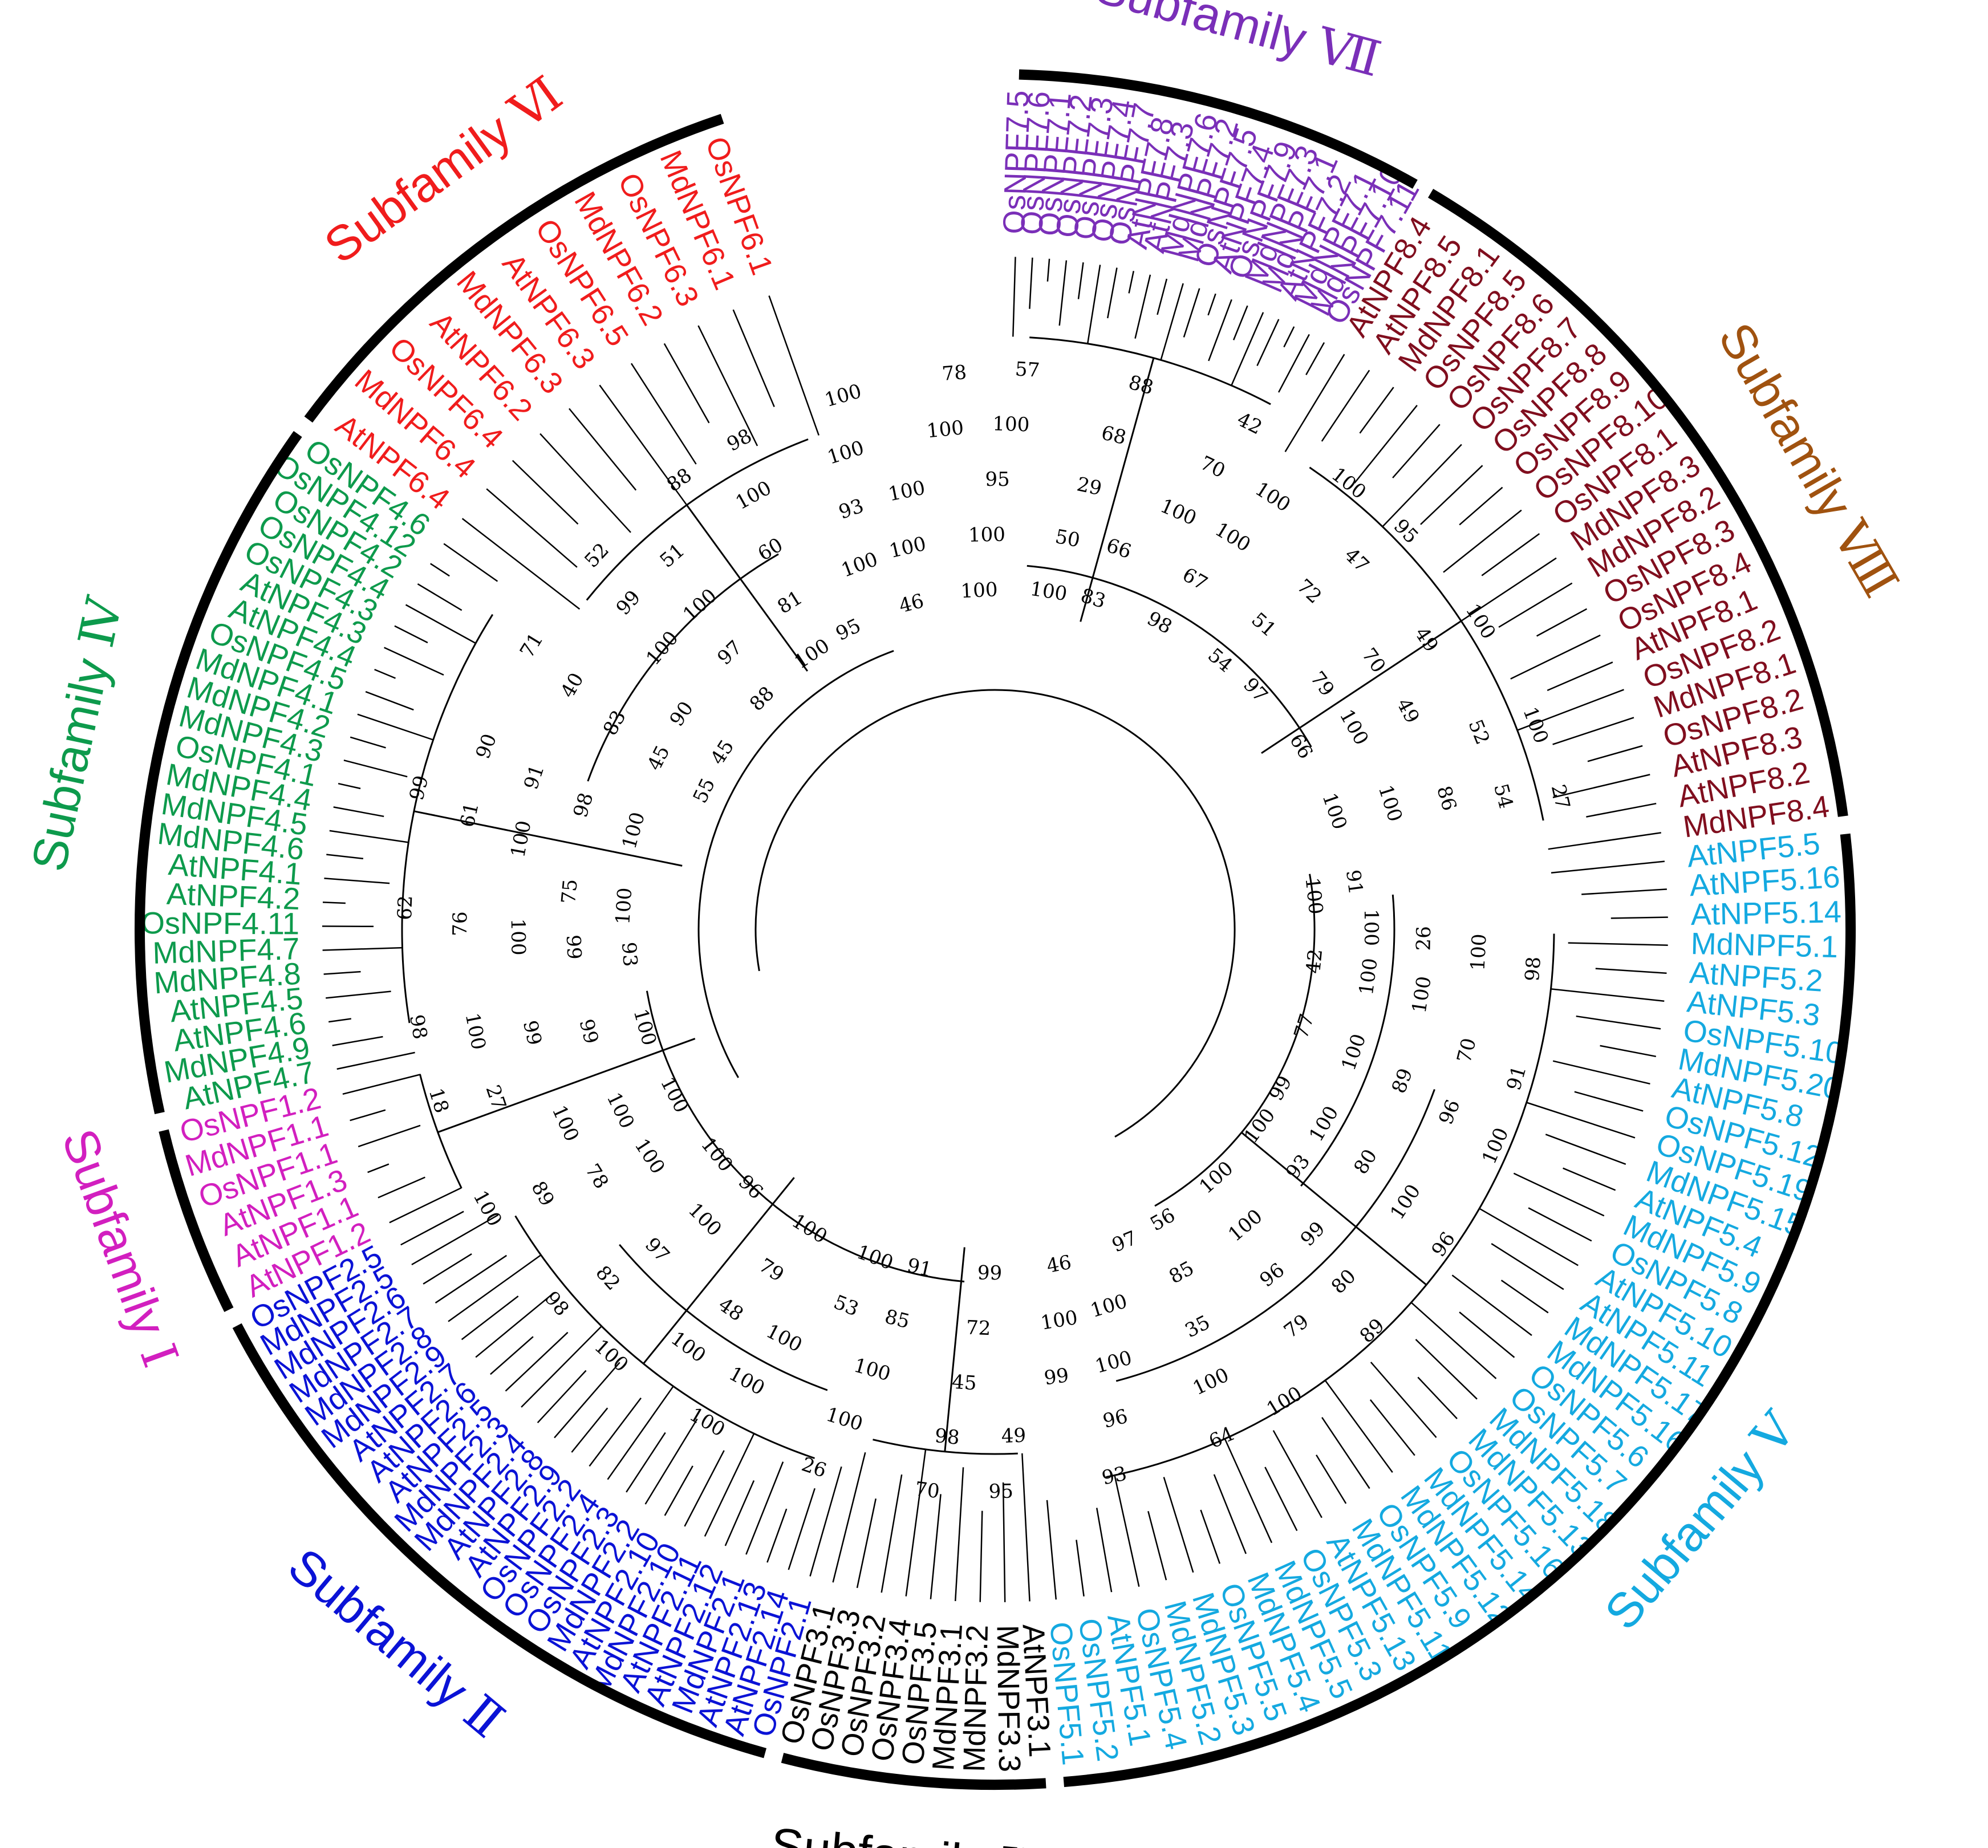  What do you see at coordinates (1250, 424) in the screenshot?
I see `bootstrap-value: 42` at bounding box center [1250, 424].